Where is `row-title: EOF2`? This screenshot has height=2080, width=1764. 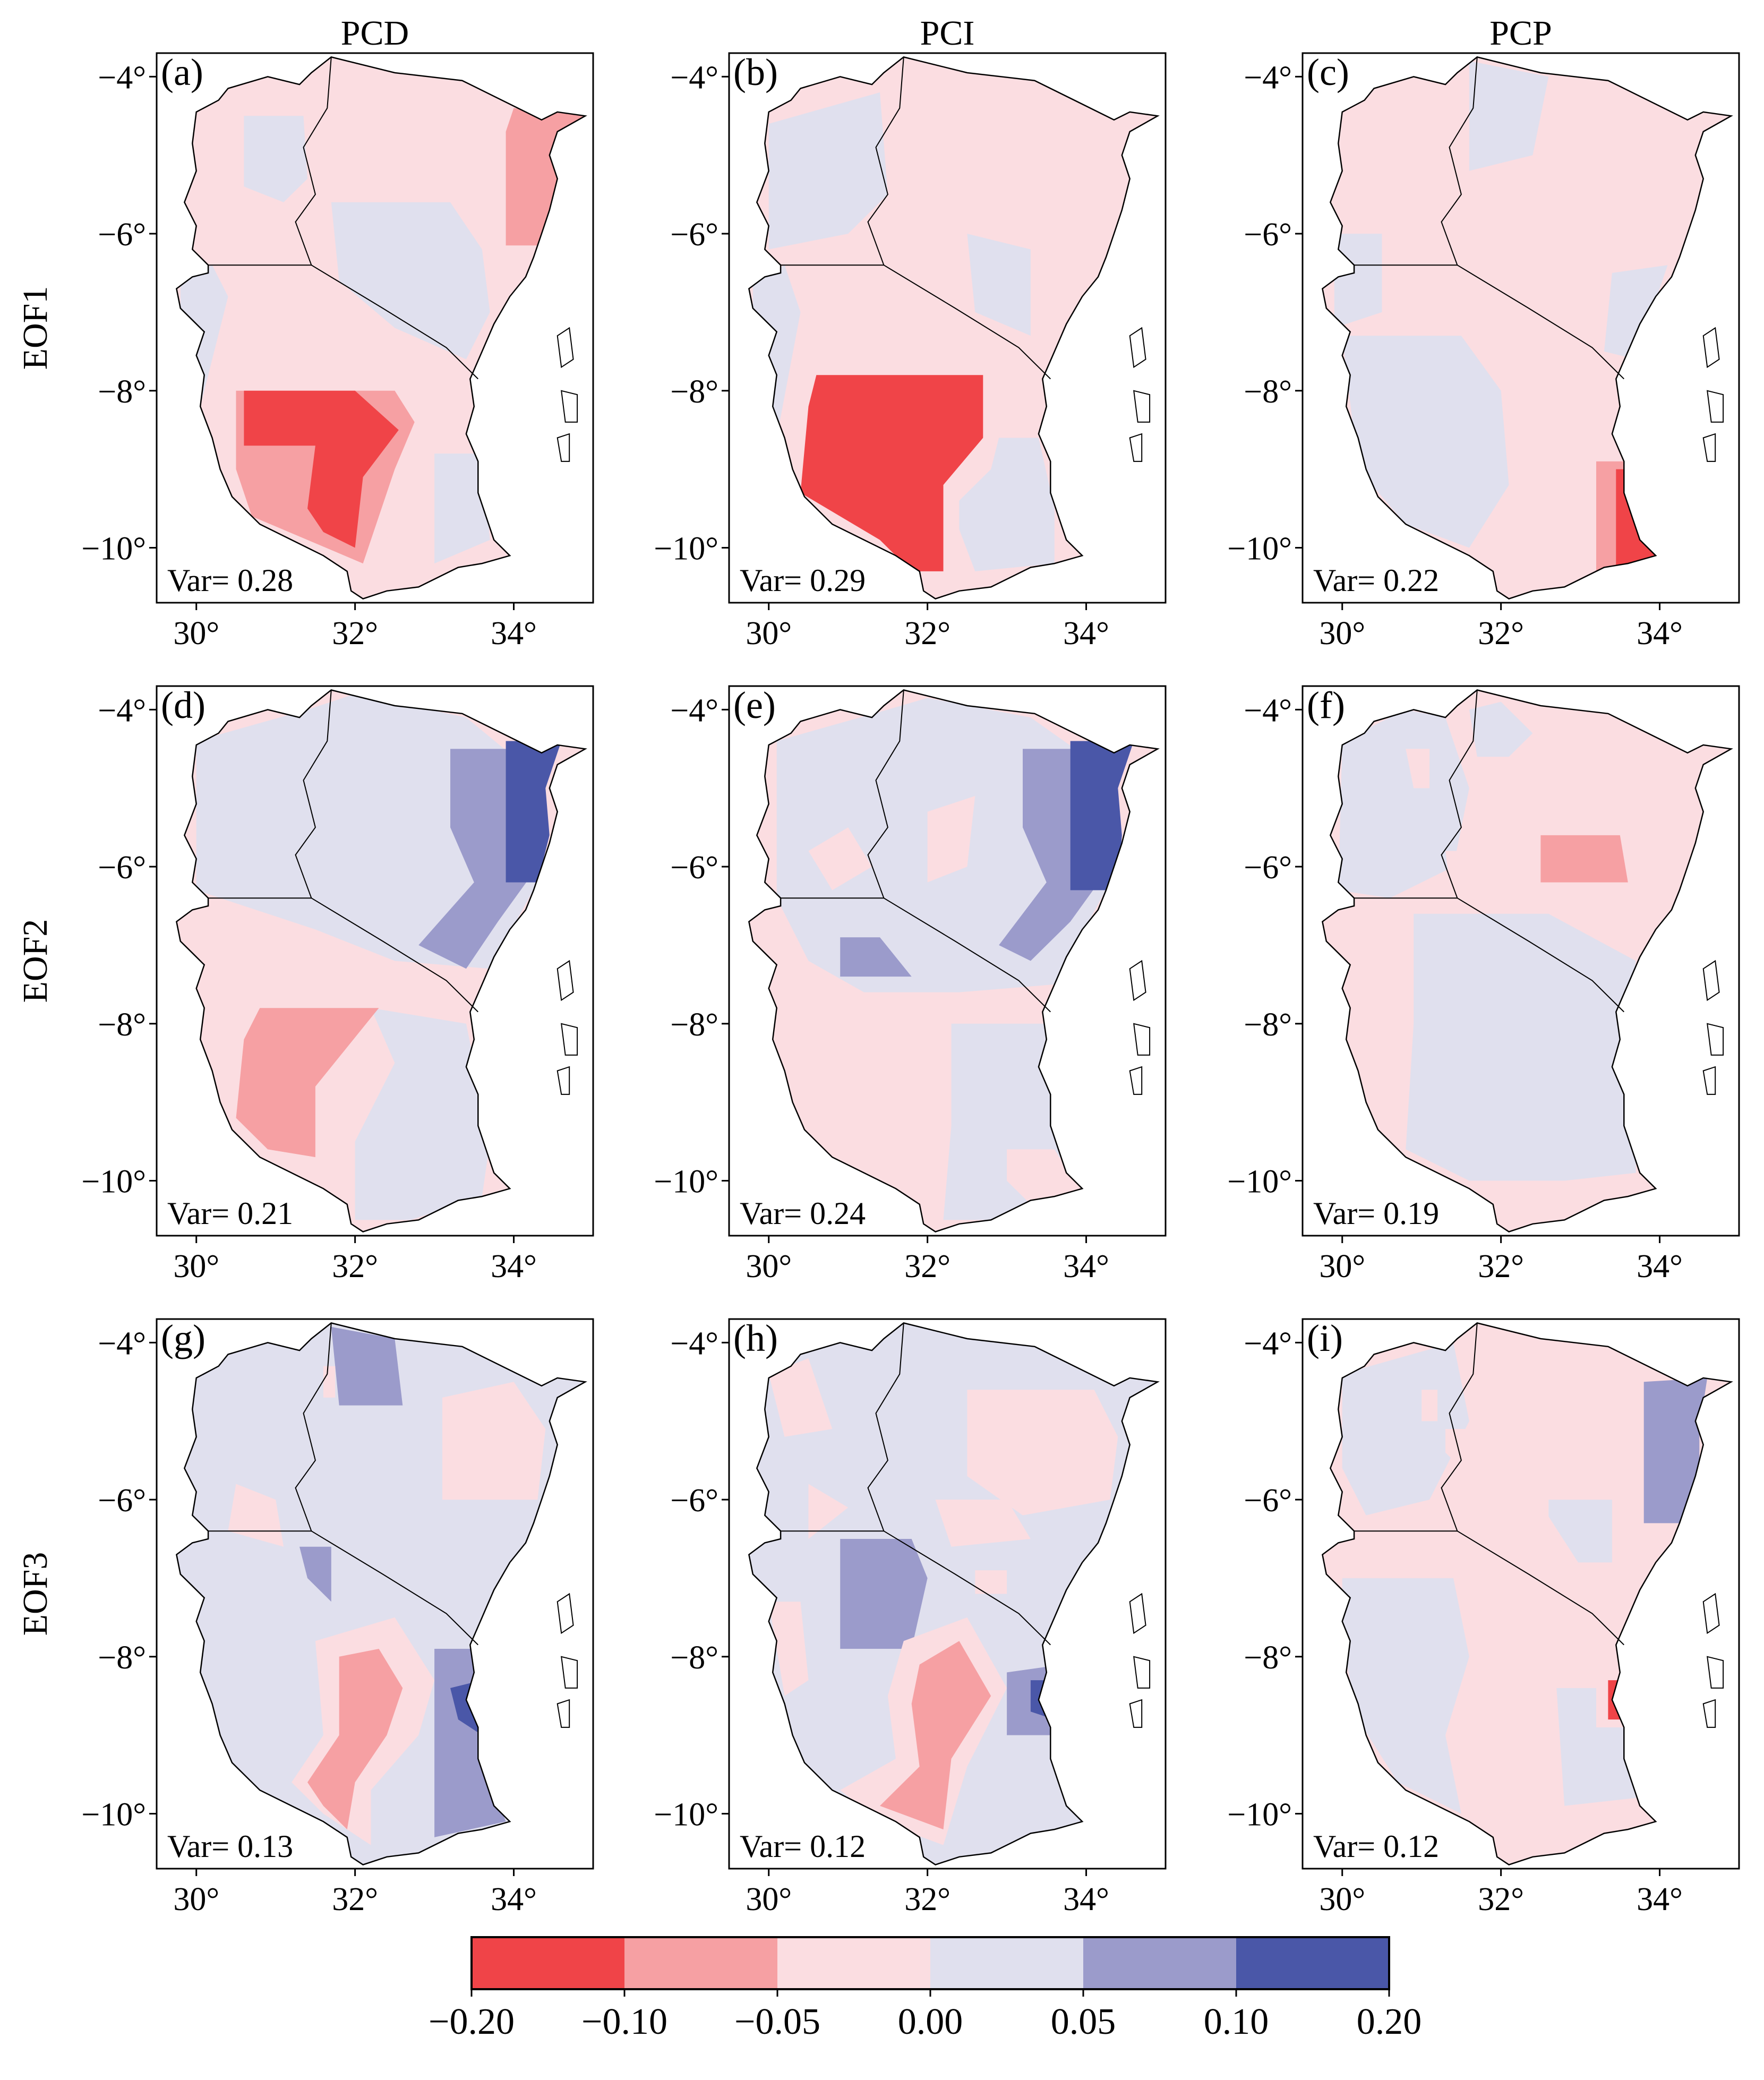 row-title: EOF2 is located at coordinates (35, 961).